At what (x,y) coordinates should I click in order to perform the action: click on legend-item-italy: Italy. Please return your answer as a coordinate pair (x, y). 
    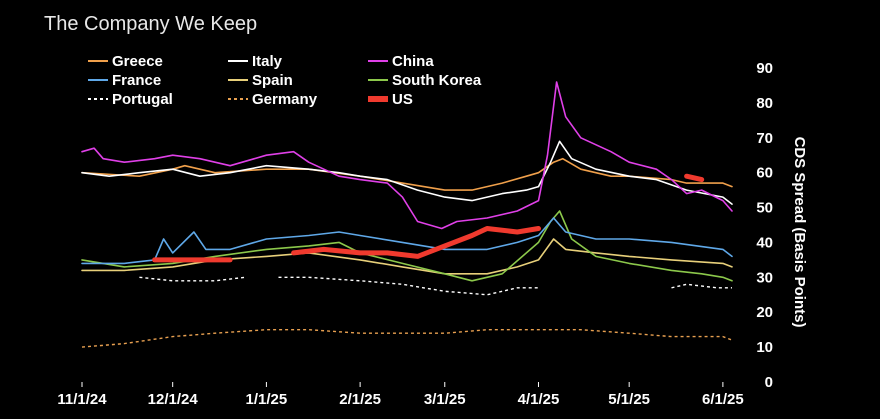
    Looking at the image, I should click on (255, 61).